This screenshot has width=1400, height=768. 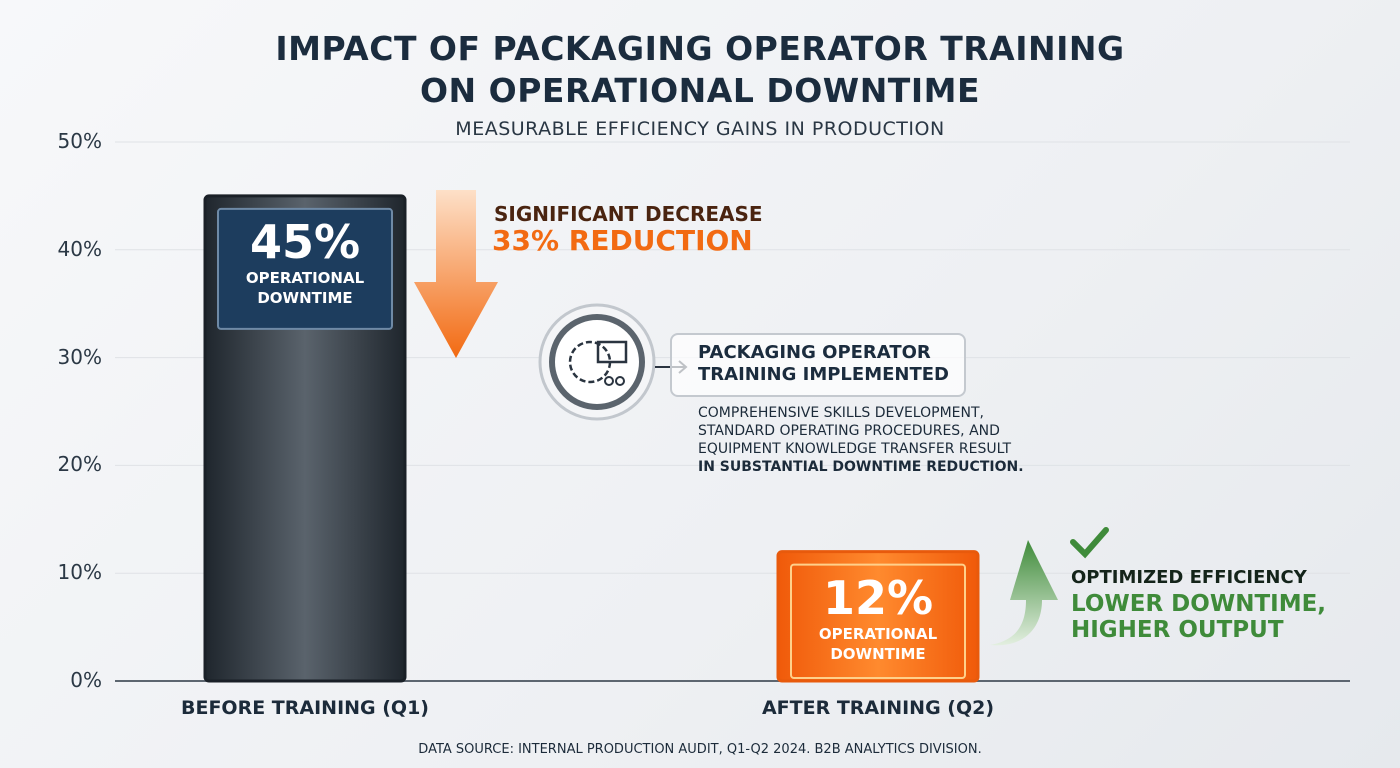 I want to click on reduction-label: 33% REDUCTION, so click(x=622, y=240).